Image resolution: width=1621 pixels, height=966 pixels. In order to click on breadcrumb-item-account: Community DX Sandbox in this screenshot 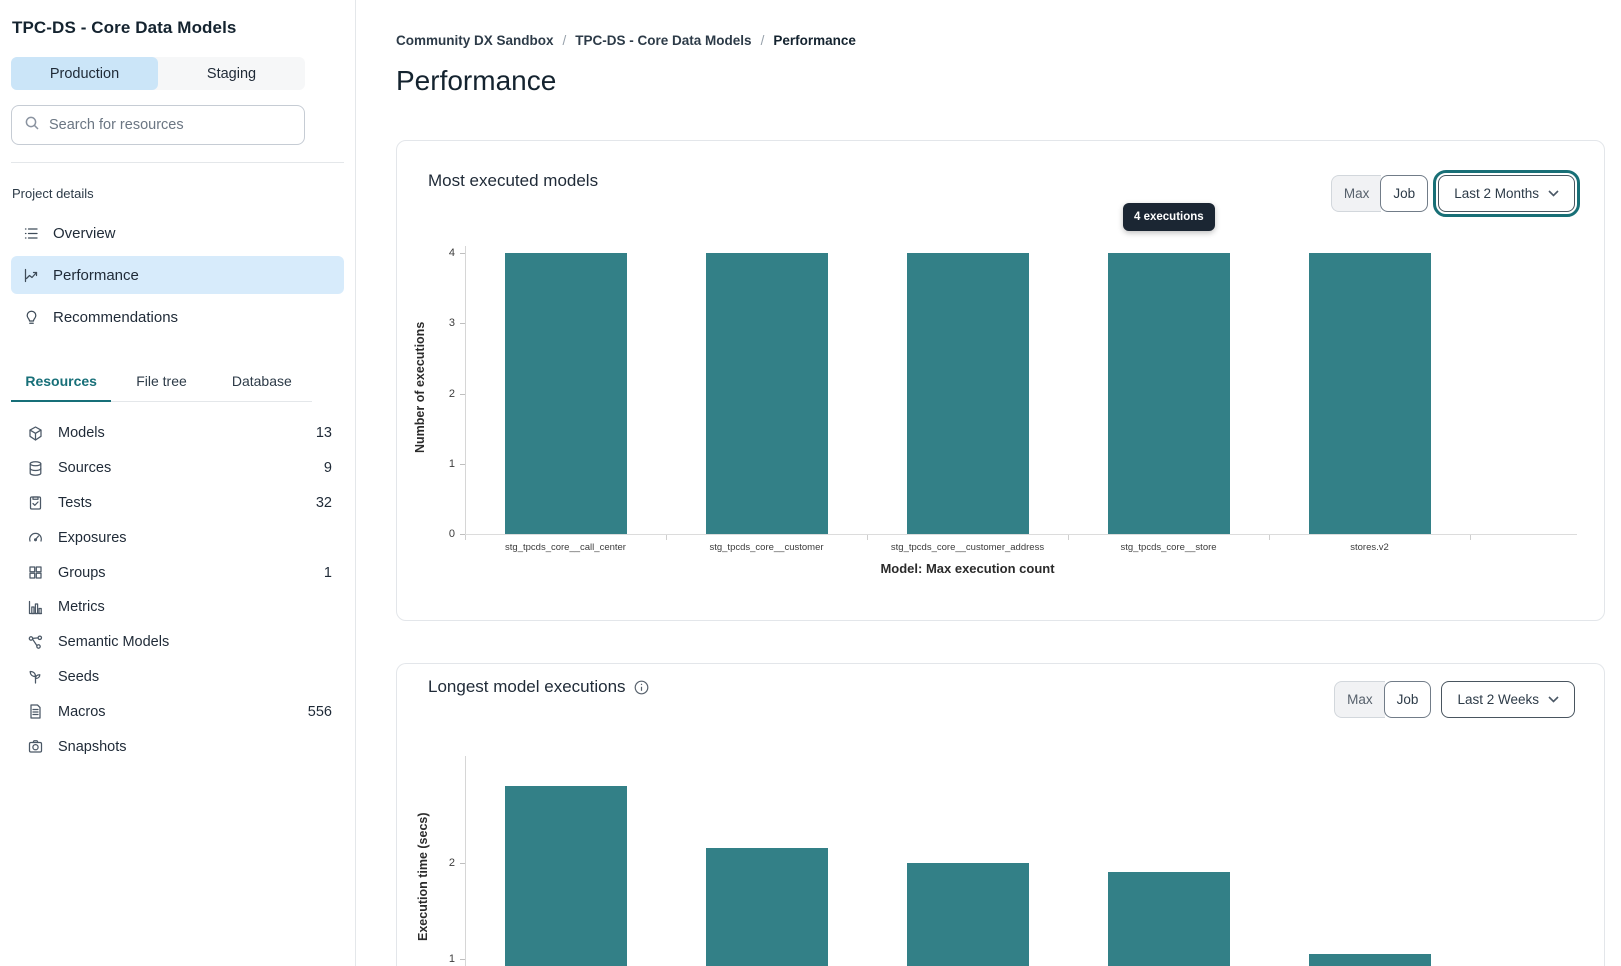, I will do `click(475, 40)`.